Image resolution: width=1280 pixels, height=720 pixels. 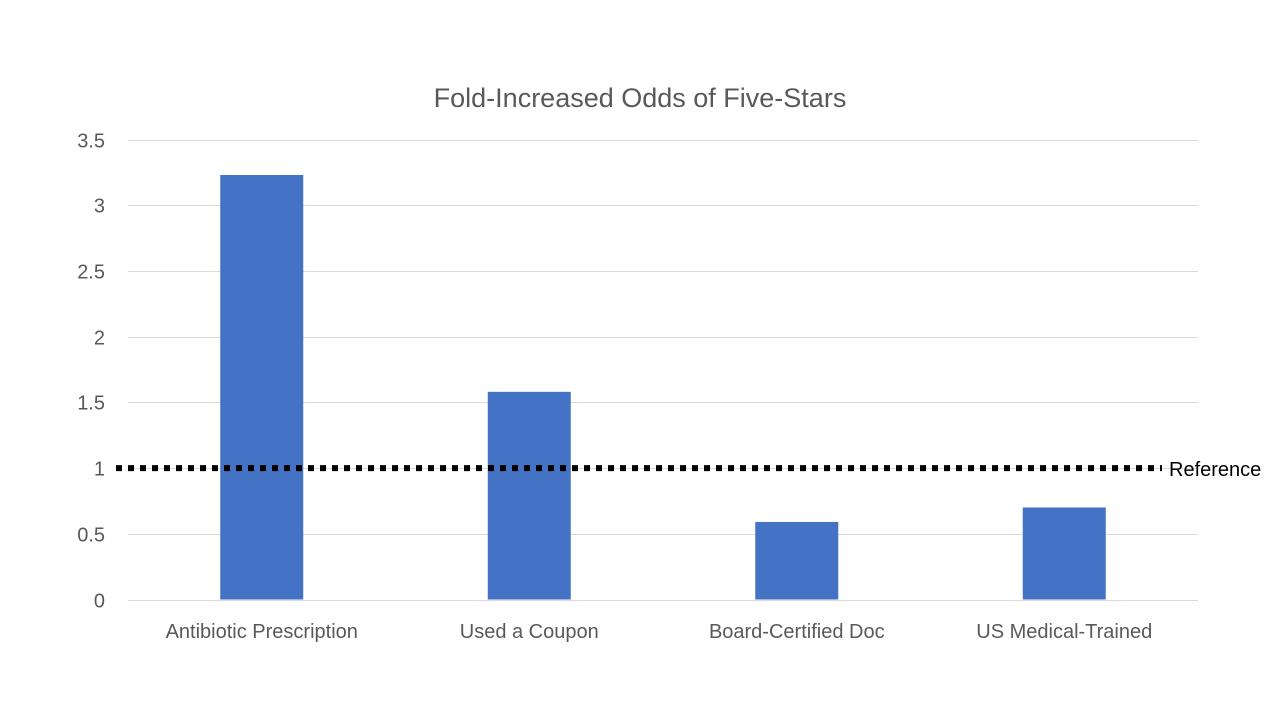 What do you see at coordinates (91, 273) in the screenshot?
I see `y-tick-label: 2.5` at bounding box center [91, 273].